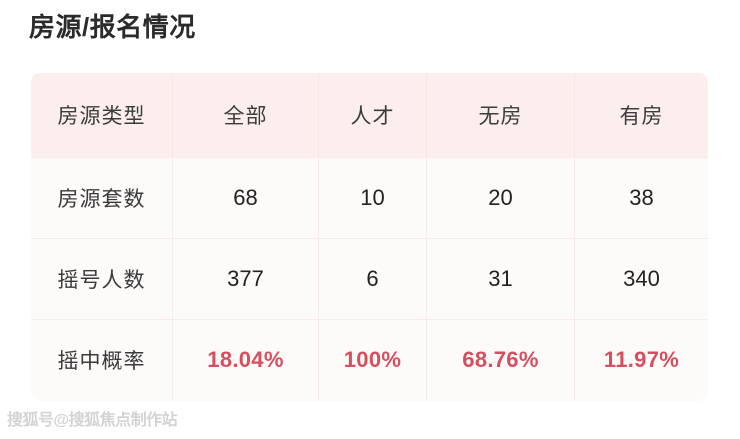 The height and width of the screenshot is (439, 740). Describe the element at coordinates (101, 280) in the screenshot. I see `row-label-applicants: 摇号人数` at that location.